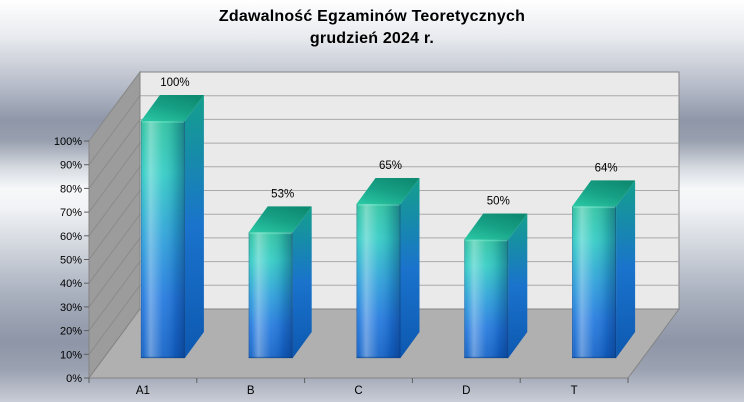 Image resolution: width=744 pixels, height=402 pixels. I want to click on bar-value-label-T: 64%, so click(606, 168).